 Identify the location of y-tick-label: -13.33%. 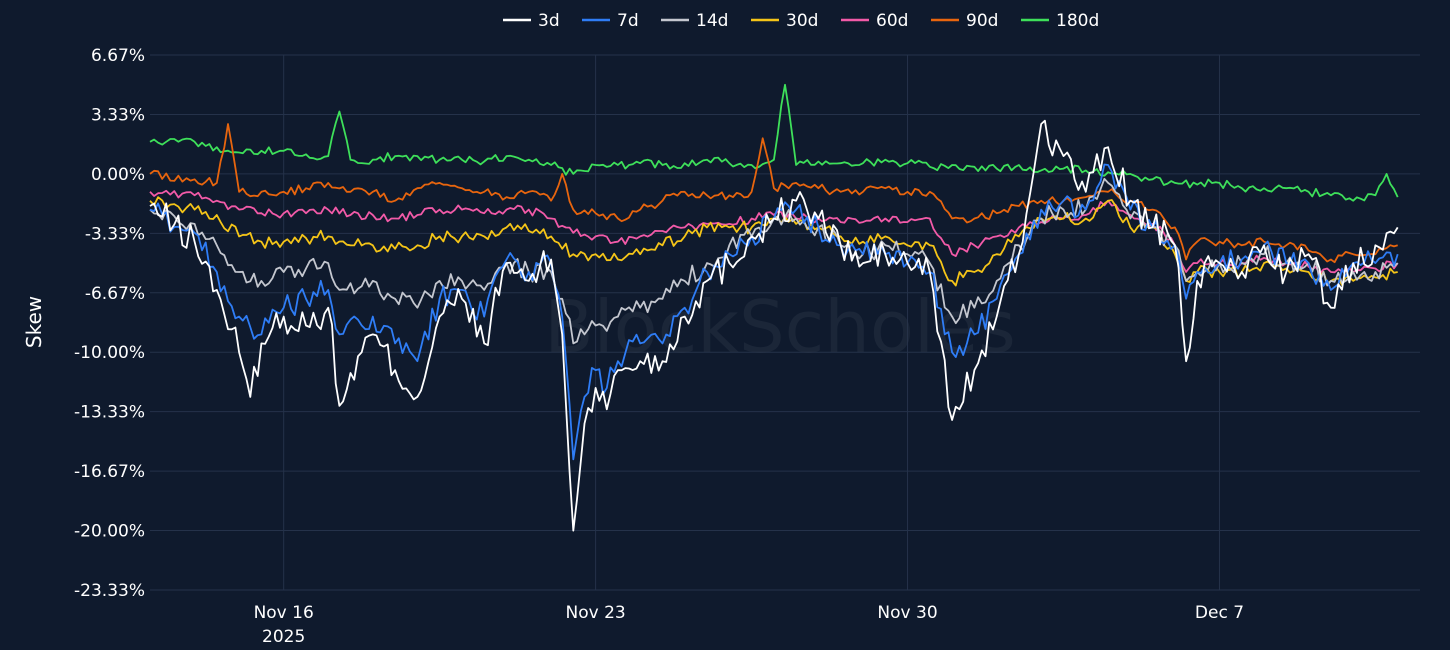
(109, 413).